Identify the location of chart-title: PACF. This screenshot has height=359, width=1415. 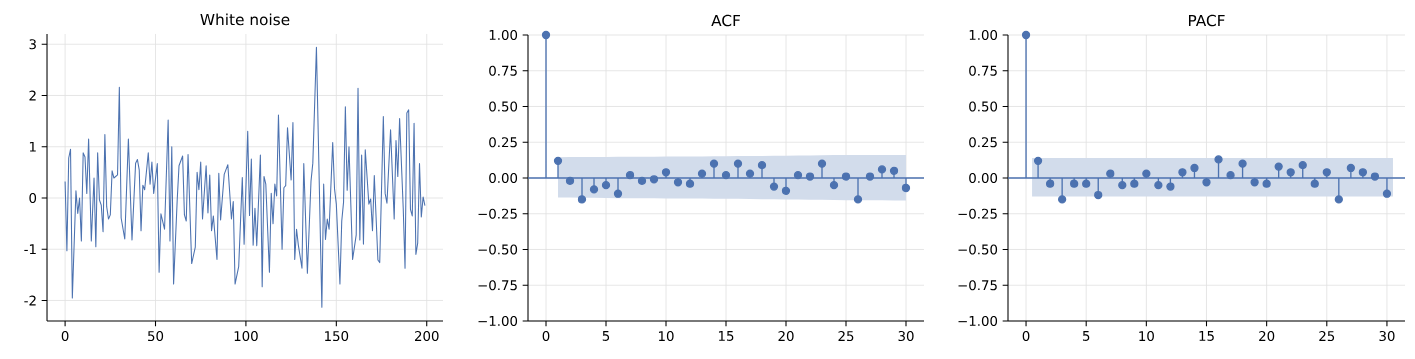
(1207, 20).